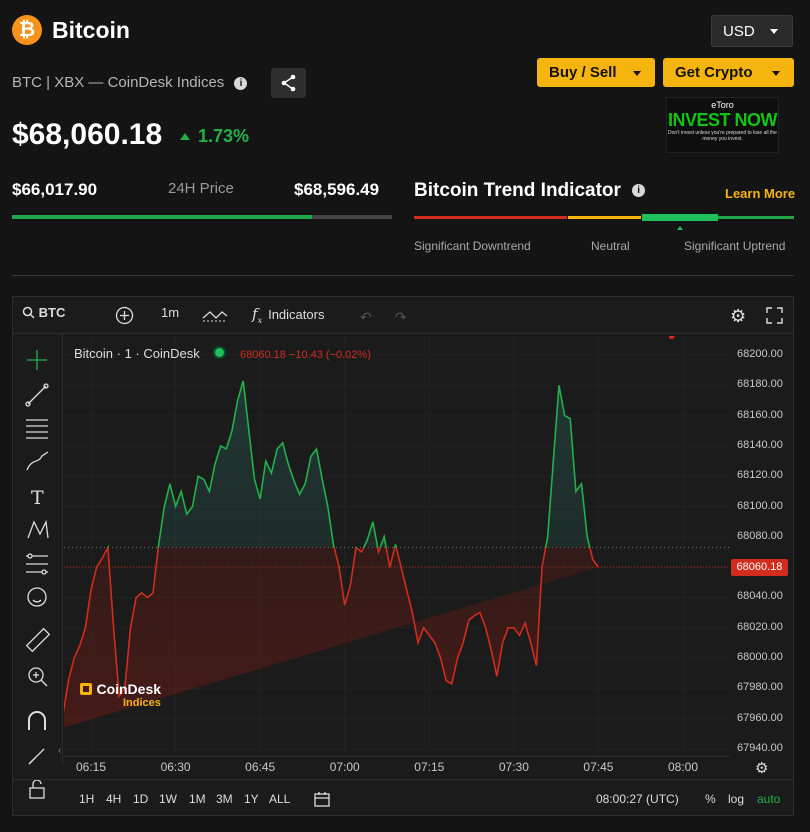  Describe the element at coordinates (513, 767) in the screenshot. I see `time-tick-label: 07:30` at that location.